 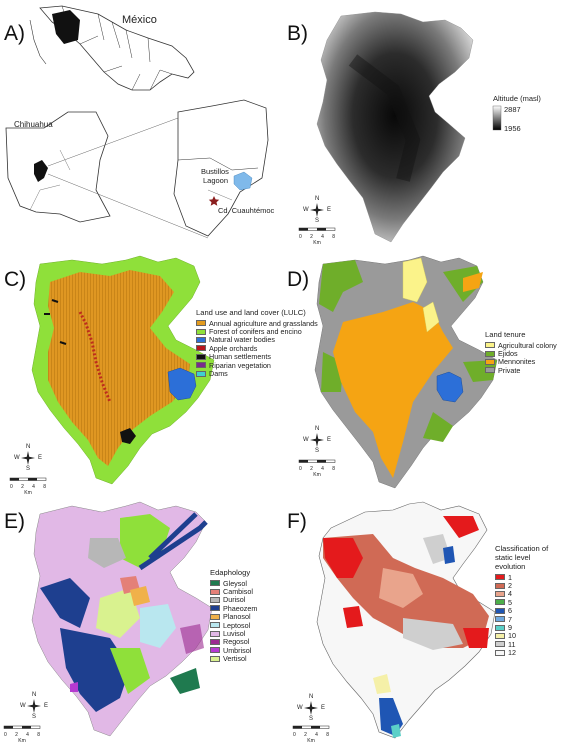 I want to click on lulc-legend-item: Riparian vegetation, so click(x=257, y=365).